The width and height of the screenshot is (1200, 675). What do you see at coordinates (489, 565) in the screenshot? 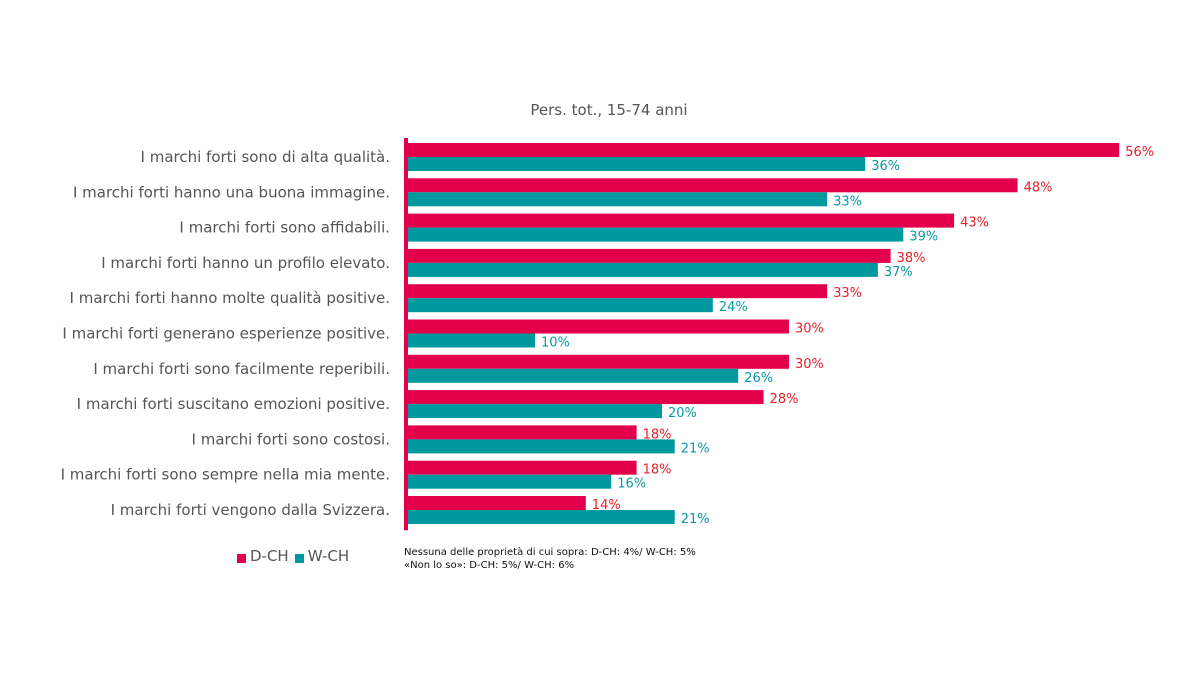
I see `footnote-dont-know: «Non lo so»: D-CH: 5%/ W-CH: 6%` at bounding box center [489, 565].